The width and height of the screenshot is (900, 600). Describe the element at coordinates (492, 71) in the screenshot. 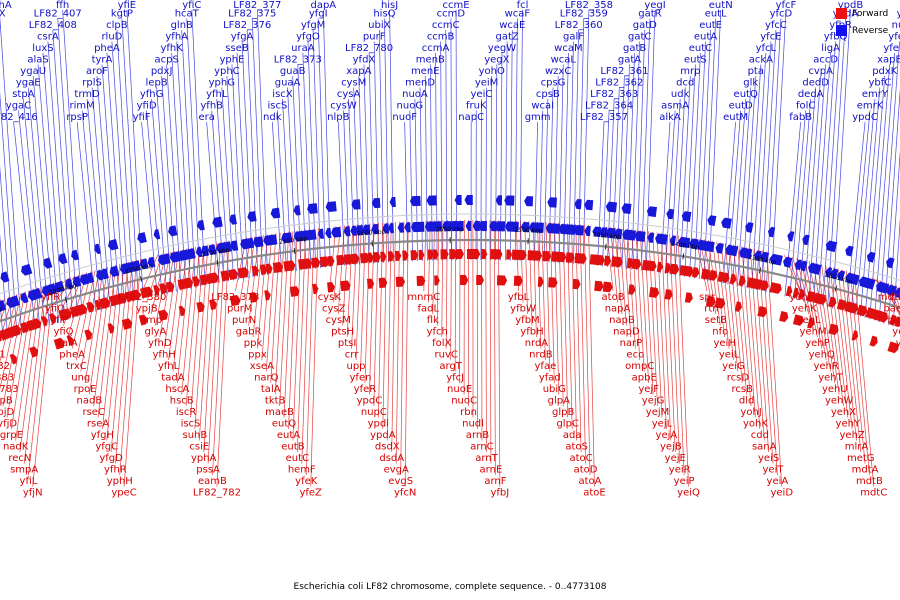

I see `reverse-gene-label: yohO` at that location.